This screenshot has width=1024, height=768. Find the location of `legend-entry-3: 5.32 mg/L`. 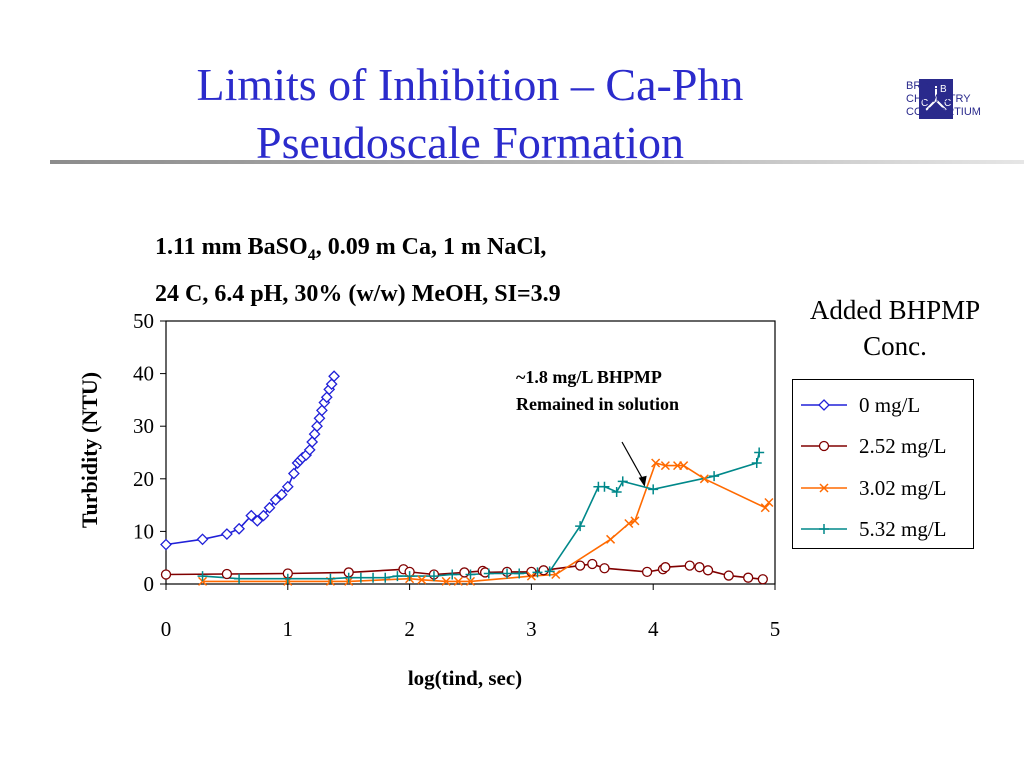

legend-entry-3: 5.32 mg/L is located at coordinates (886, 529).